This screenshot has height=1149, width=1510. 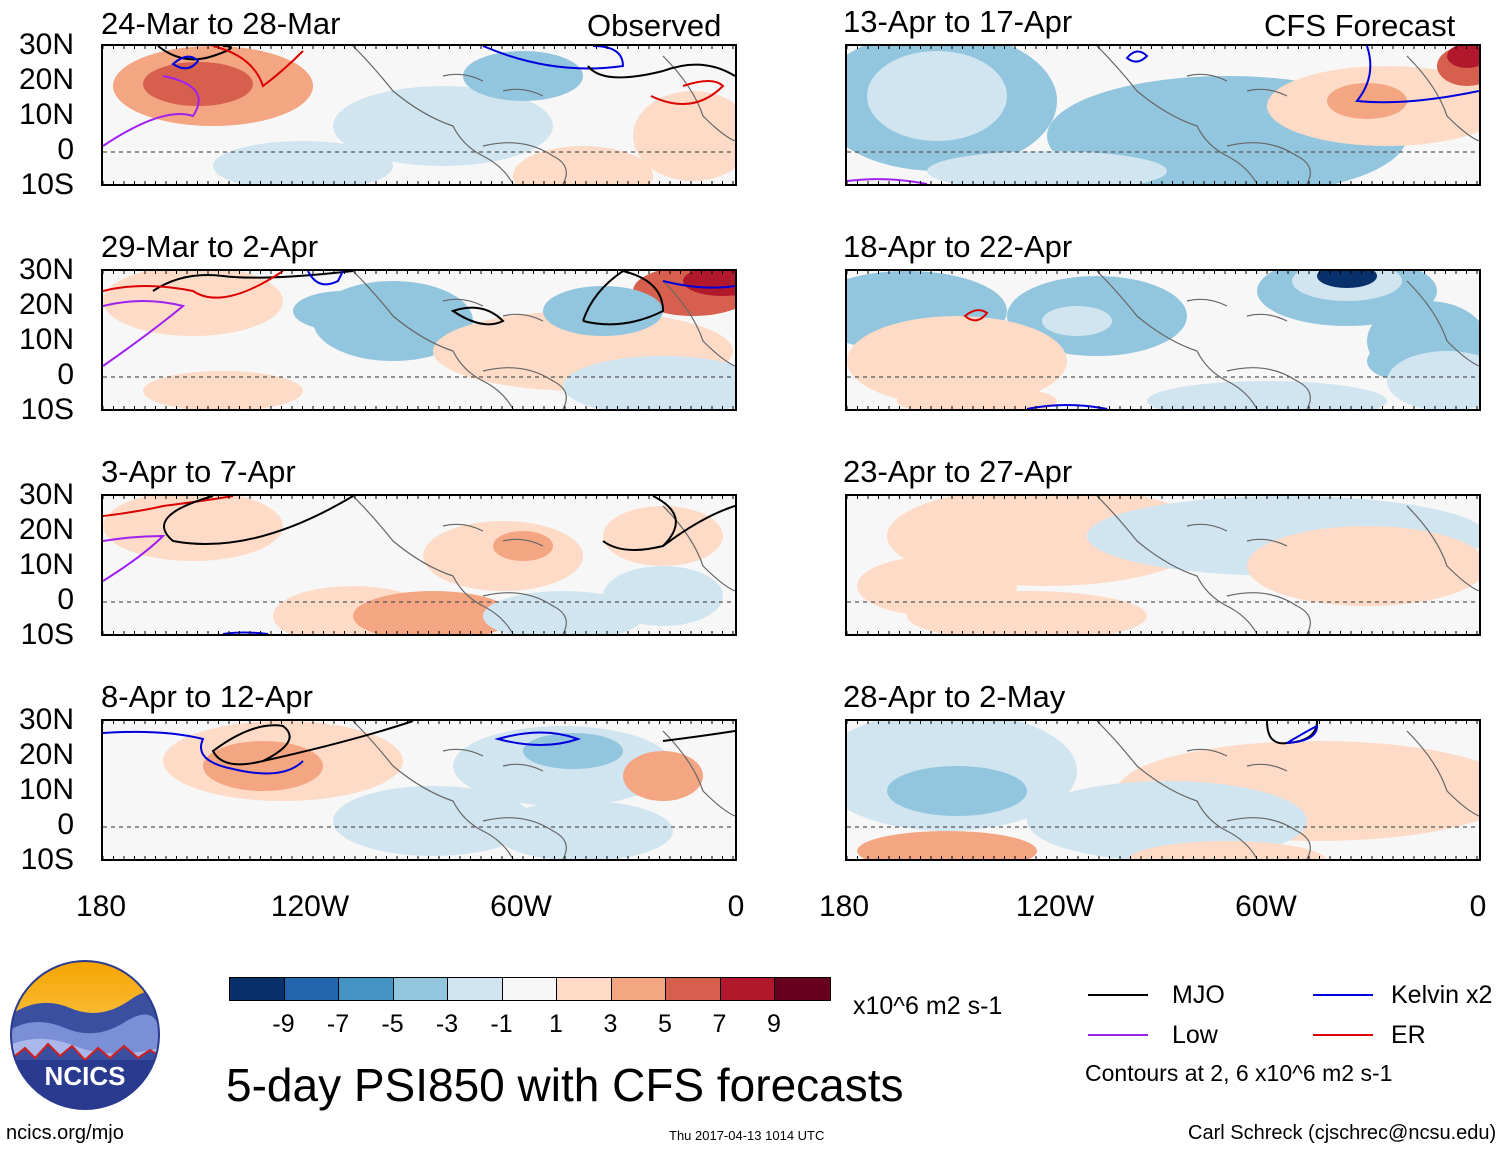 What do you see at coordinates (85, 1076) in the screenshot?
I see `logo-text: NCICS` at bounding box center [85, 1076].